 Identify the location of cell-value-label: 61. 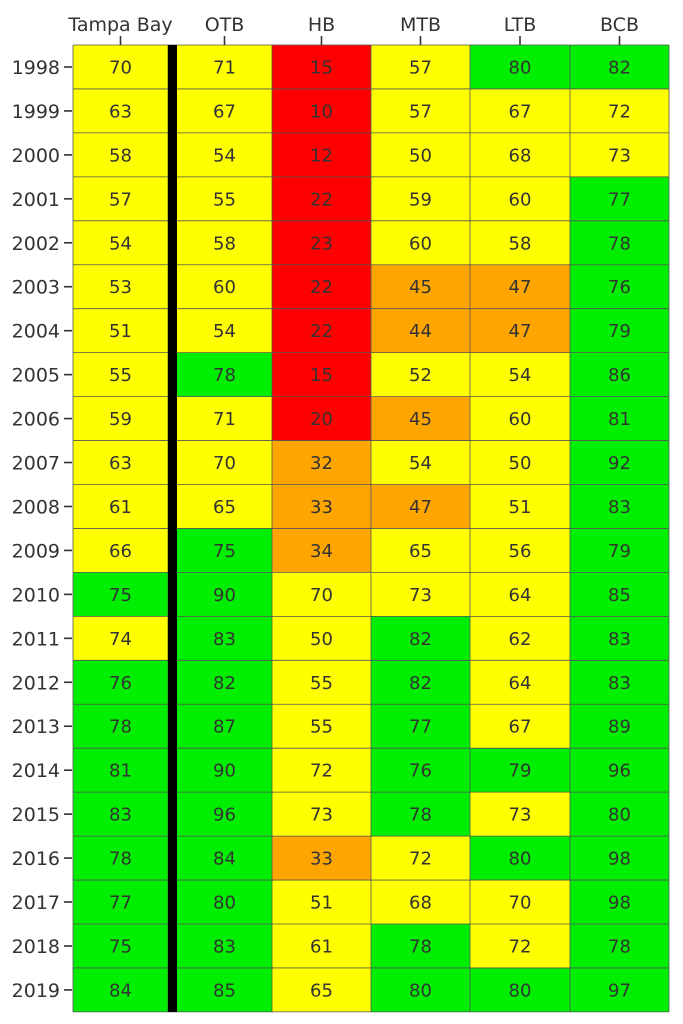
(321, 946).